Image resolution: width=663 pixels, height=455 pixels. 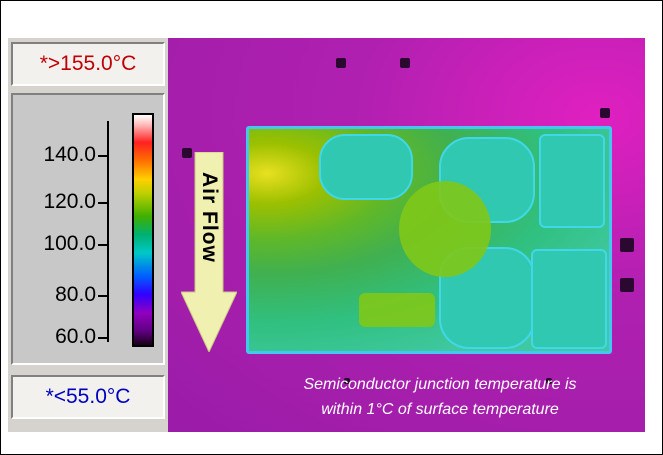 What do you see at coordinates (440, 409) in the screenshot?
I see `caption-line-2: within 1°C of surface temperature` at bounding box center [440, 409].